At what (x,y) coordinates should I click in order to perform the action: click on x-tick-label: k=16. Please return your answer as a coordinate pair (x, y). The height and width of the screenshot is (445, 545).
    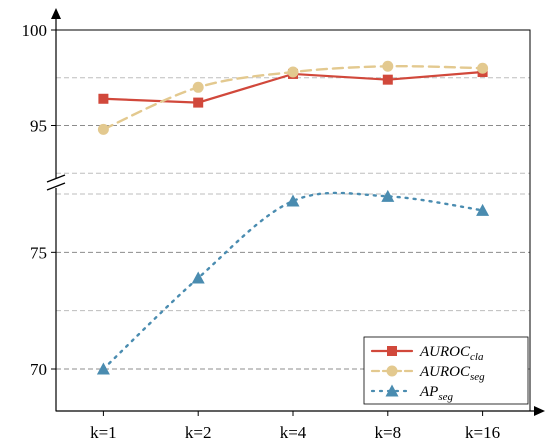
    Looking at the image, I should click on (482, 432).